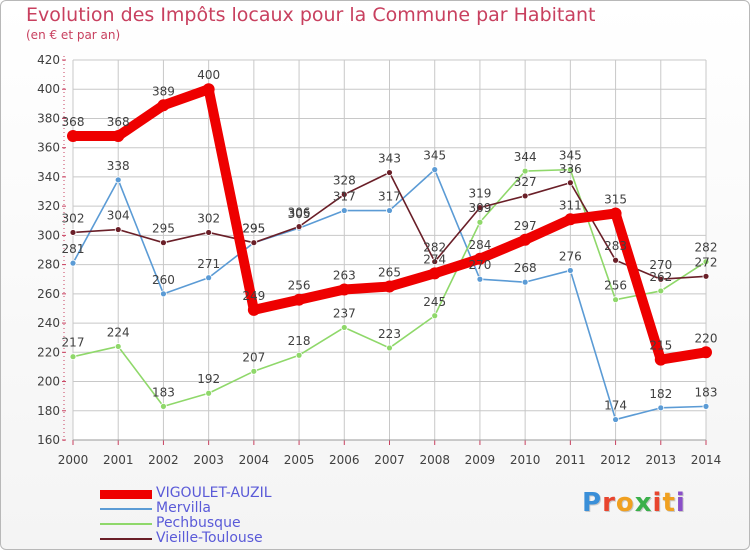  What do you see at coordinates (570, 205) in the screenshot?
I see `data-label: 311` at bounding box center [570, 205].